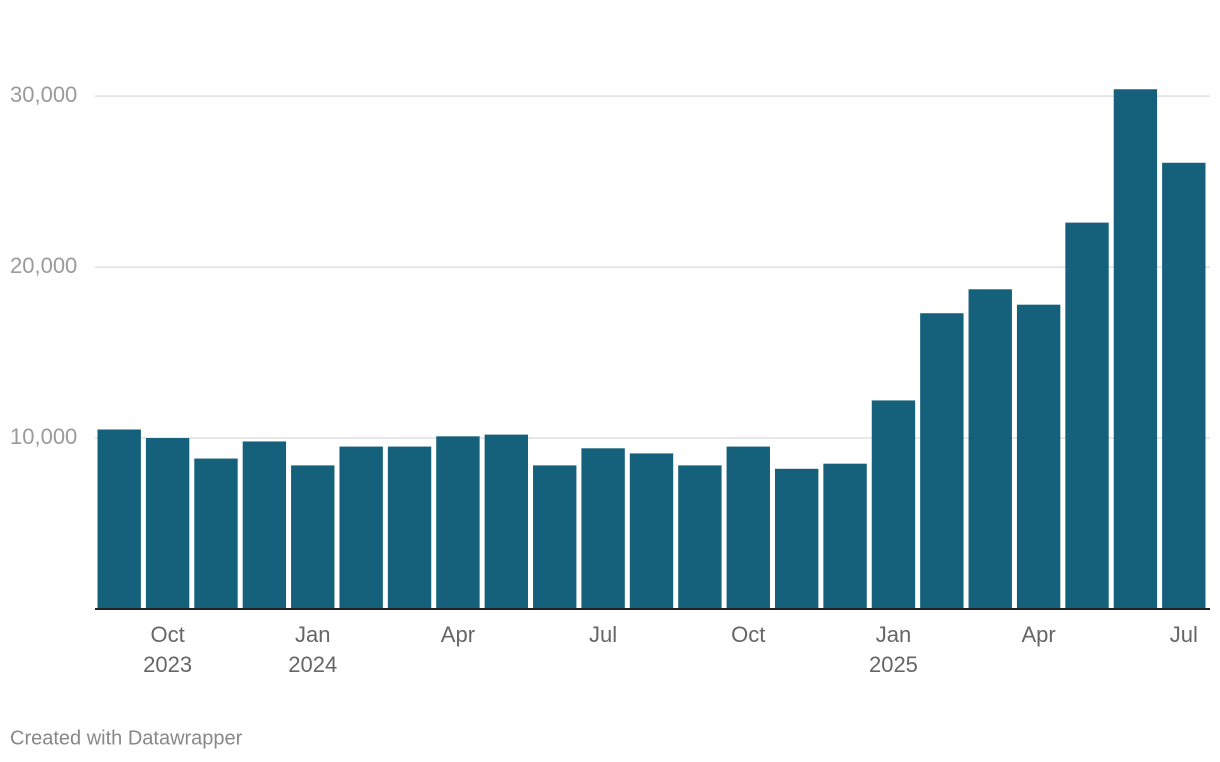 The height and width of the screenshot is (762, 1220). What do you see at coordinates (167, 649) in the screenshot?
I see `x-tick-label: Oct 2023` at bounding box center [167, 649].